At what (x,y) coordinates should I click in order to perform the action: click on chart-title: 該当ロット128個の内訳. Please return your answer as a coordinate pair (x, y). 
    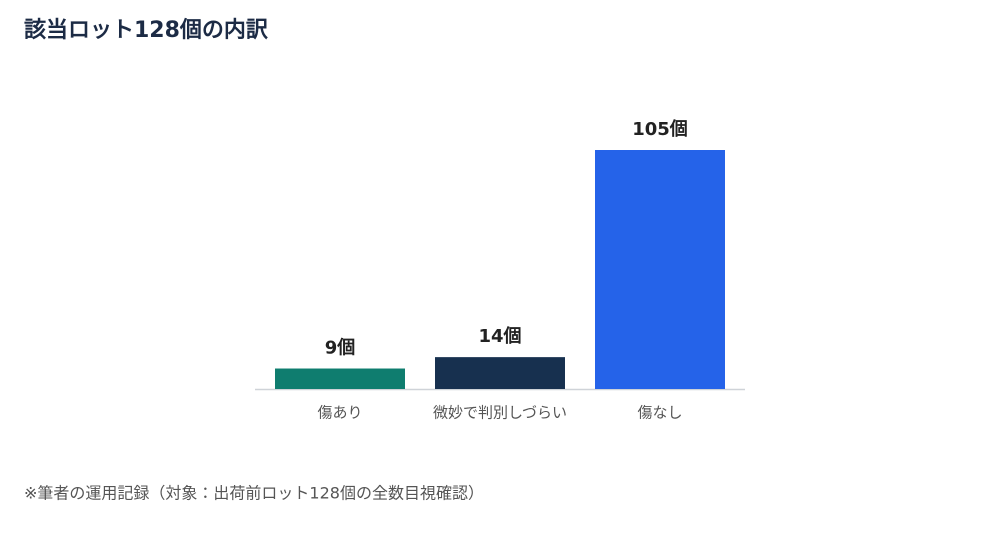
    Looking at the image, I should click on (146, 30).